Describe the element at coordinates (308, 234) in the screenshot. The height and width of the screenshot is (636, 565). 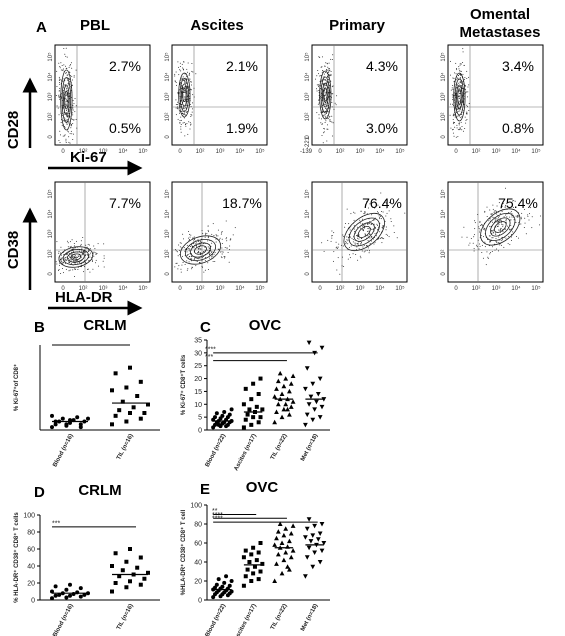
I see `y-tick-label: 10³` at that location.